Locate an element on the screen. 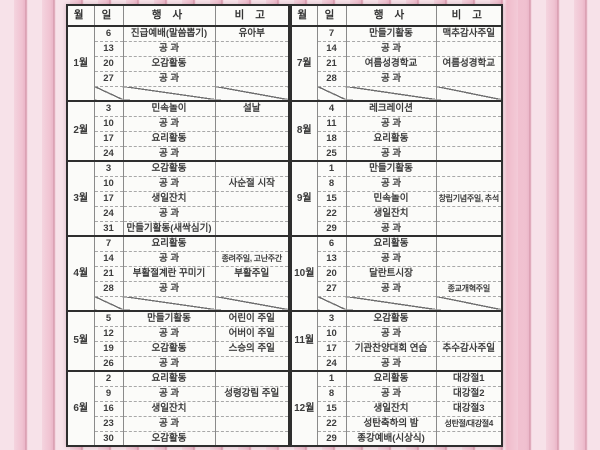 Image resolution: width=600 pixels, height=450 pixels. event-cell: 오감활동 is located at coordinates (168, 63).